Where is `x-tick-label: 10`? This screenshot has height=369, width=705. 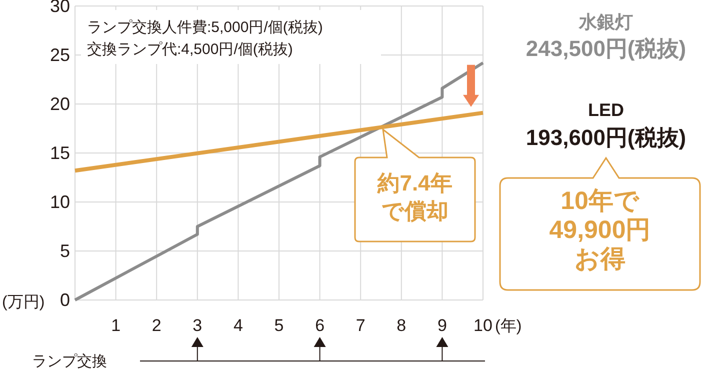
x-tick-label: 10 is located at coordinates (483, 325).